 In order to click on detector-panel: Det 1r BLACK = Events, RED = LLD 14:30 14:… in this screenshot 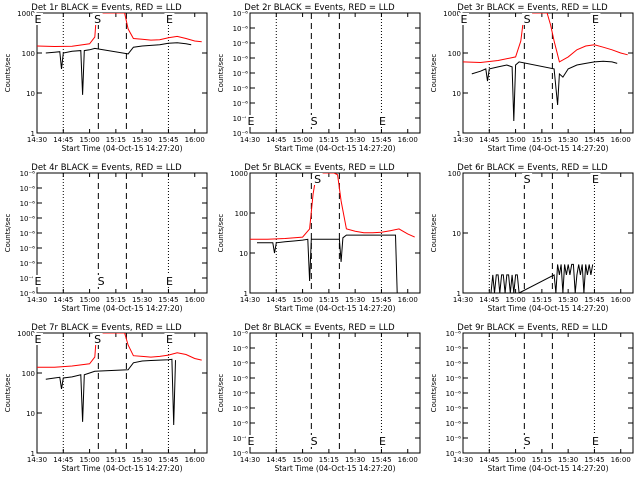, I will do `click(106, 78)`.